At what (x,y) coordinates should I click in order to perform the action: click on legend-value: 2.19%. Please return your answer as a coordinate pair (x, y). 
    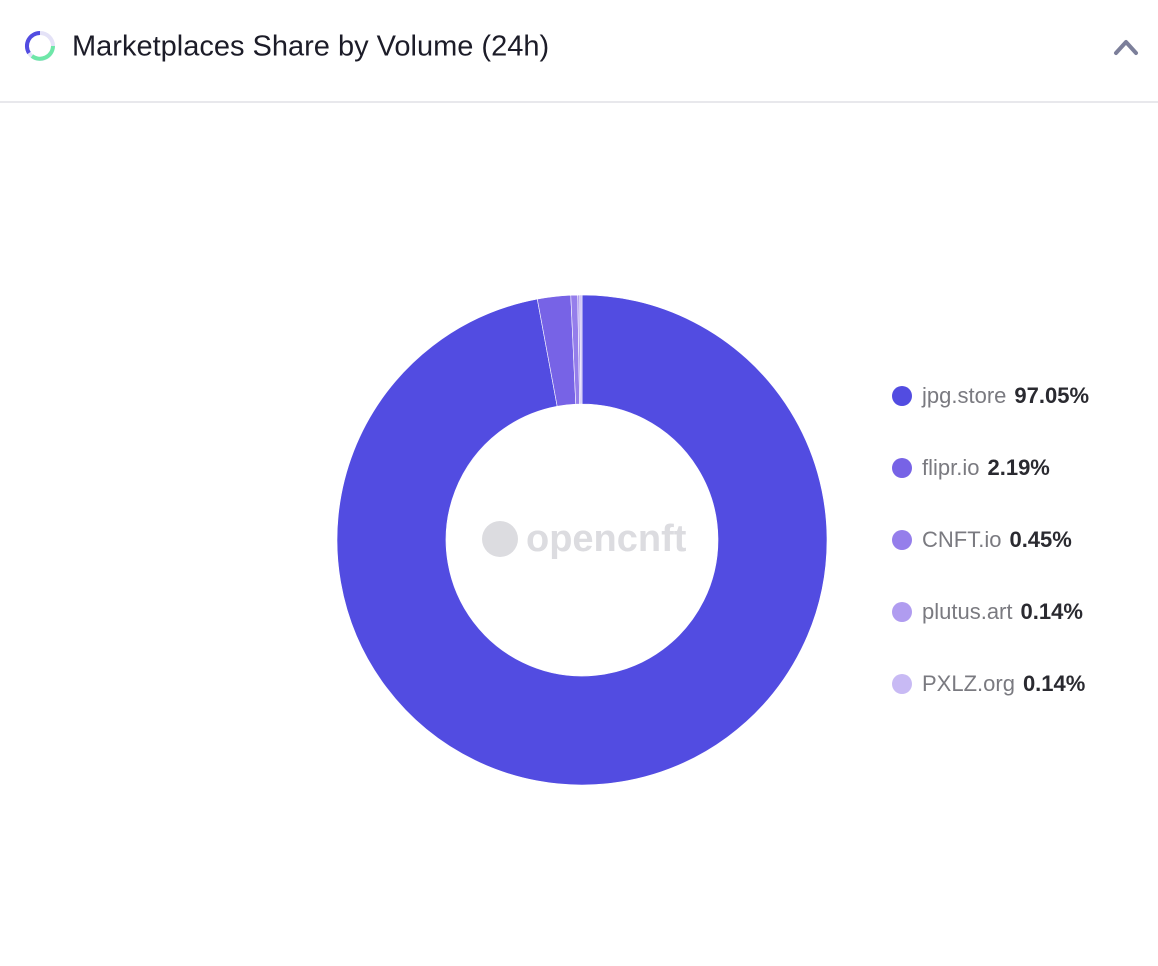
    Looking at the image, I should click on (1018, 467).